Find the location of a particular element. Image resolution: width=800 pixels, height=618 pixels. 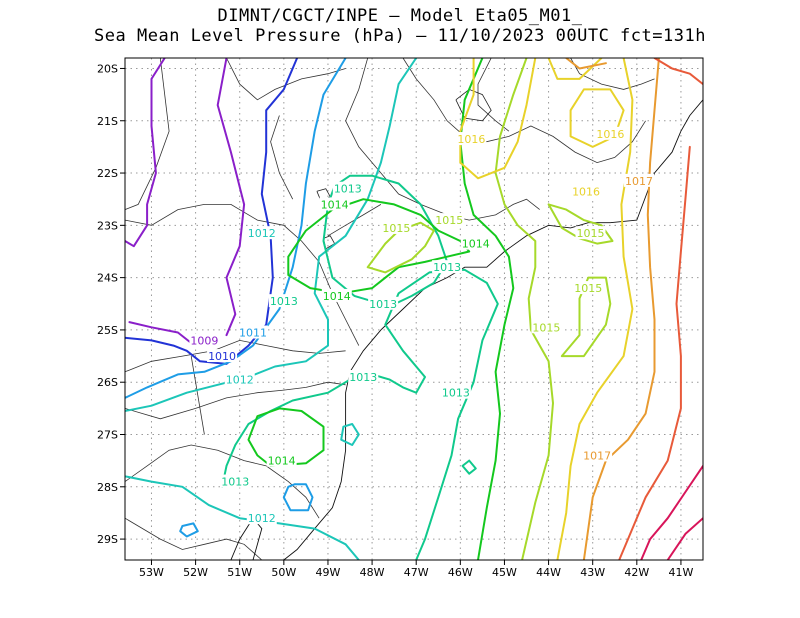

x-tick-label: 48W is located at coordinates (372, 572).